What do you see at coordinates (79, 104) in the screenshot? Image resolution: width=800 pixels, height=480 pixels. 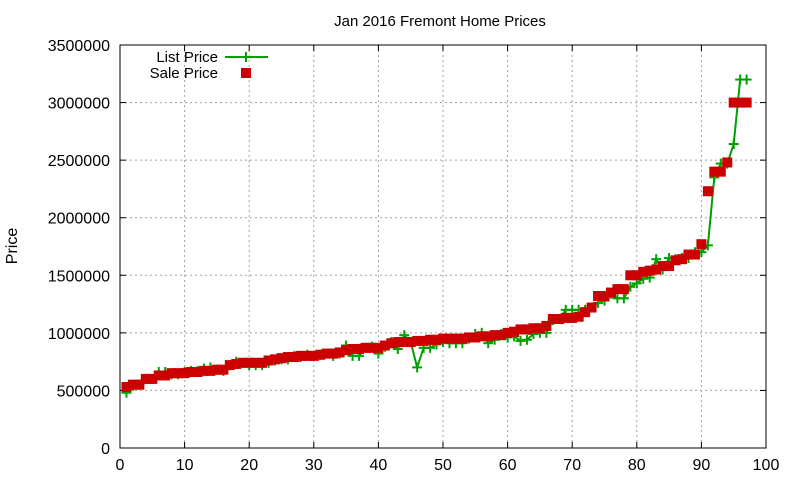 I see `y-tick-label: 3000000` at bounding box center [79, 104].